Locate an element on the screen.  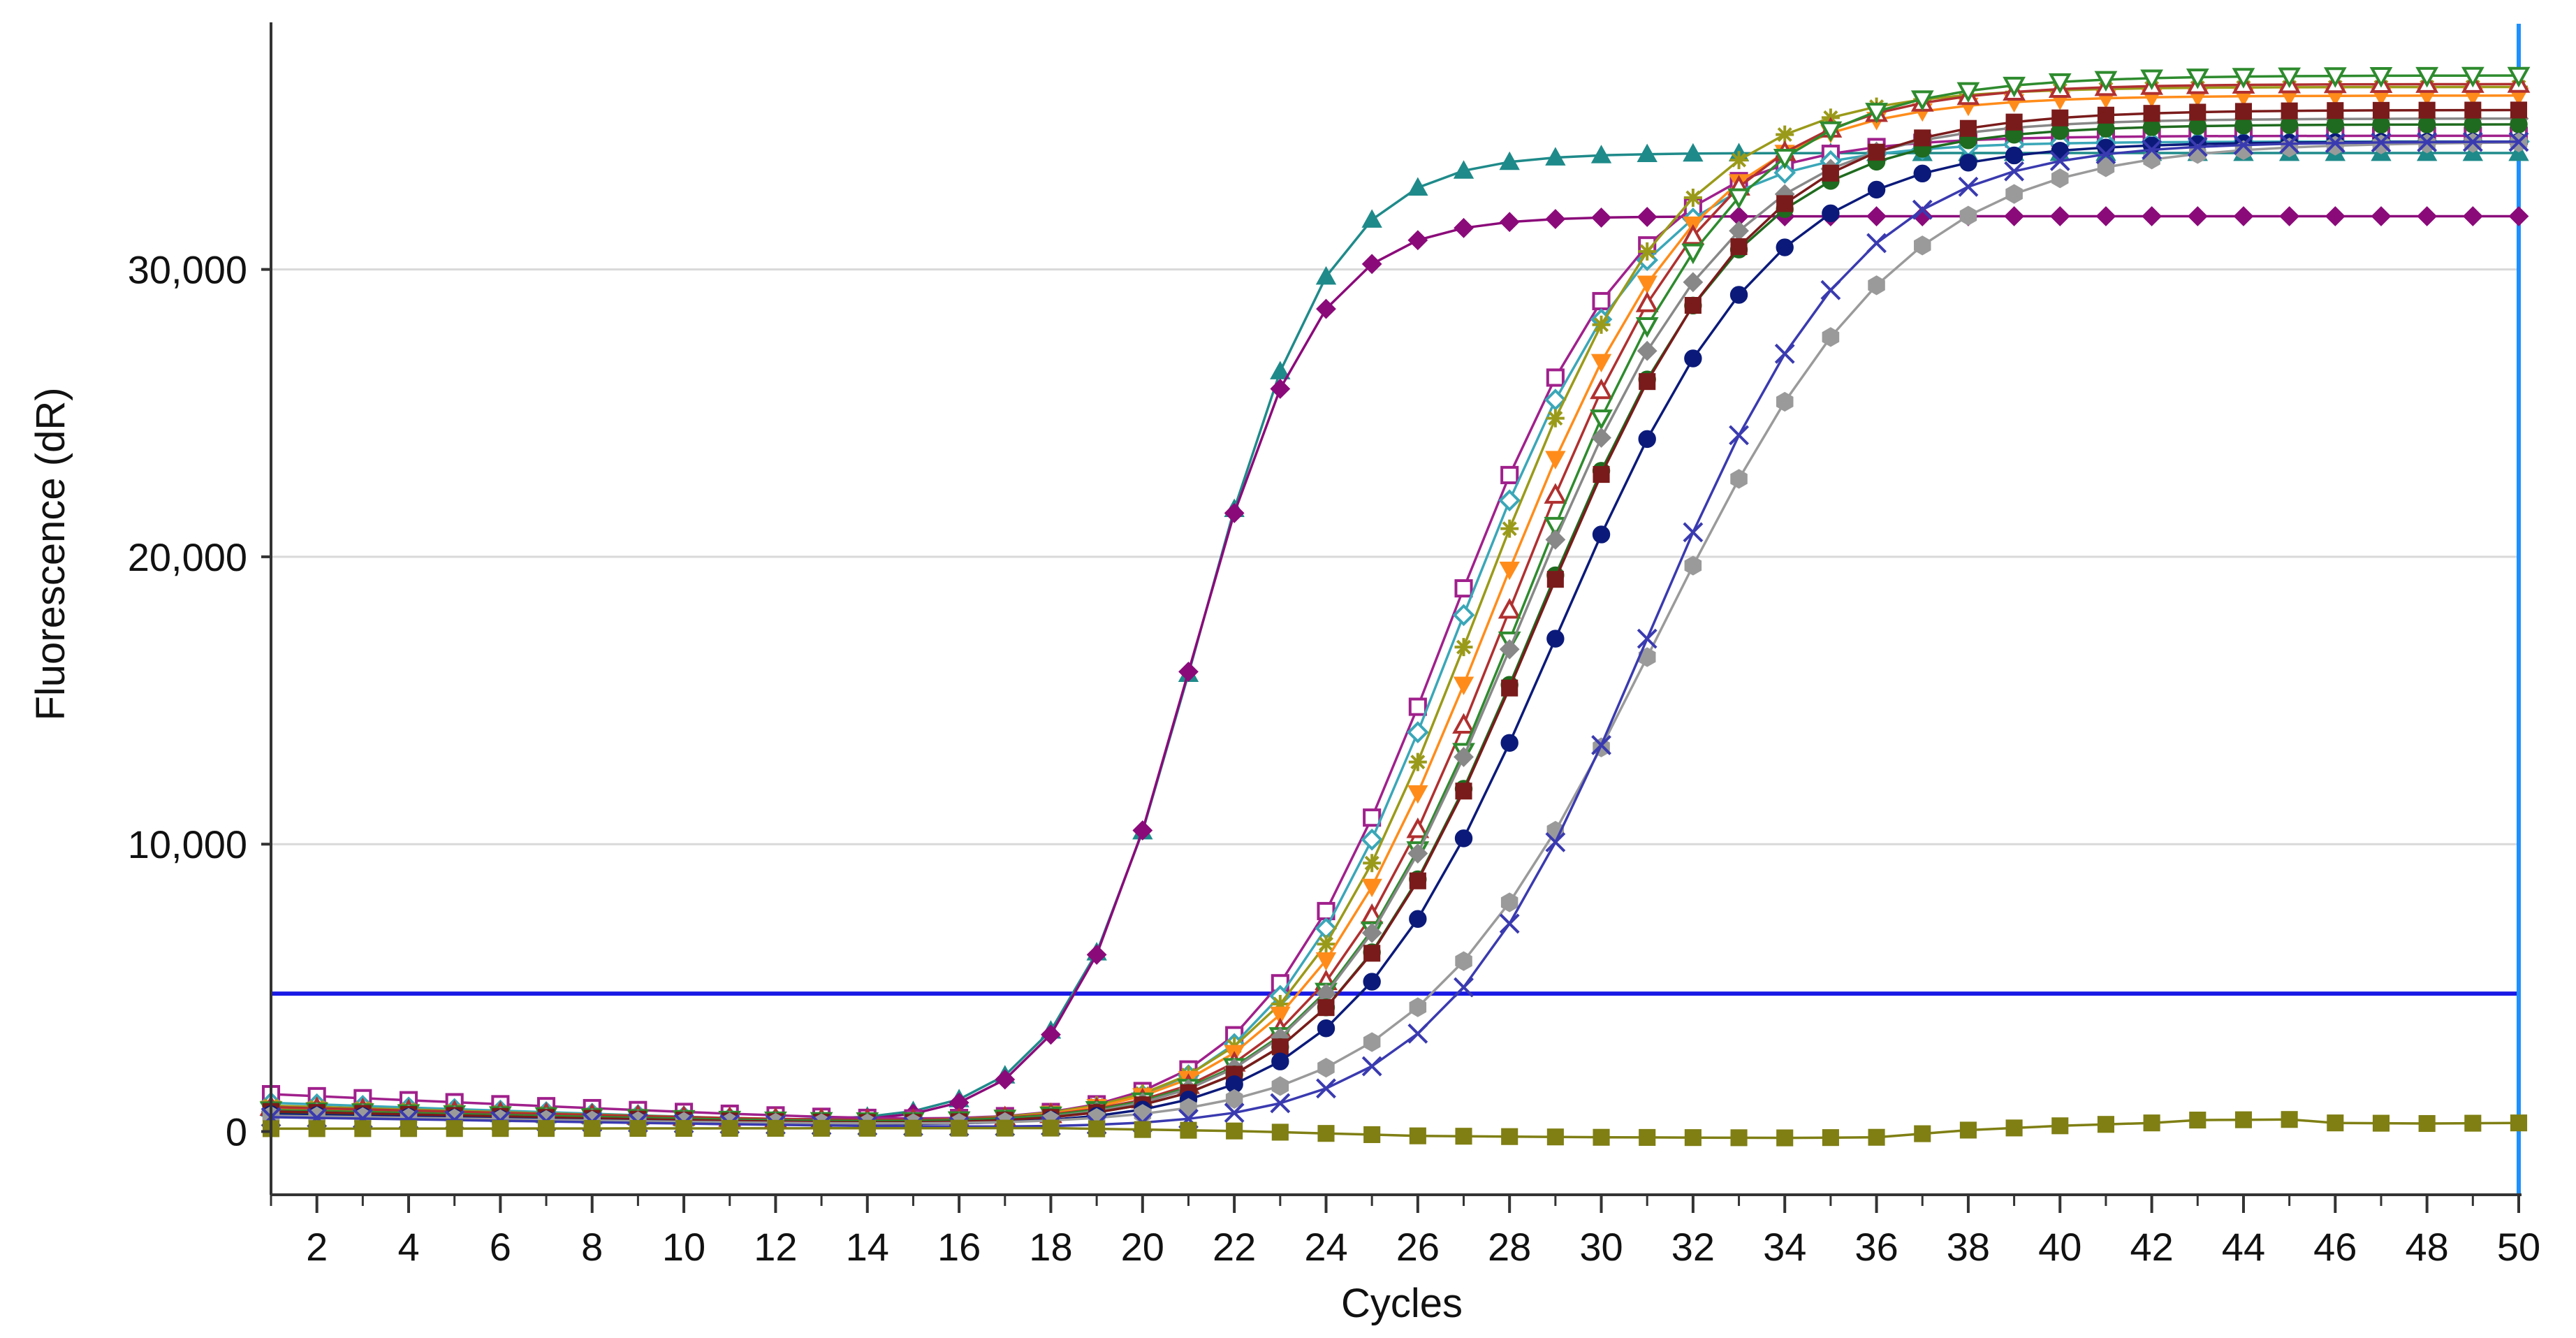
x-tick-label: 30 is located at coordinates (1601, 1247).